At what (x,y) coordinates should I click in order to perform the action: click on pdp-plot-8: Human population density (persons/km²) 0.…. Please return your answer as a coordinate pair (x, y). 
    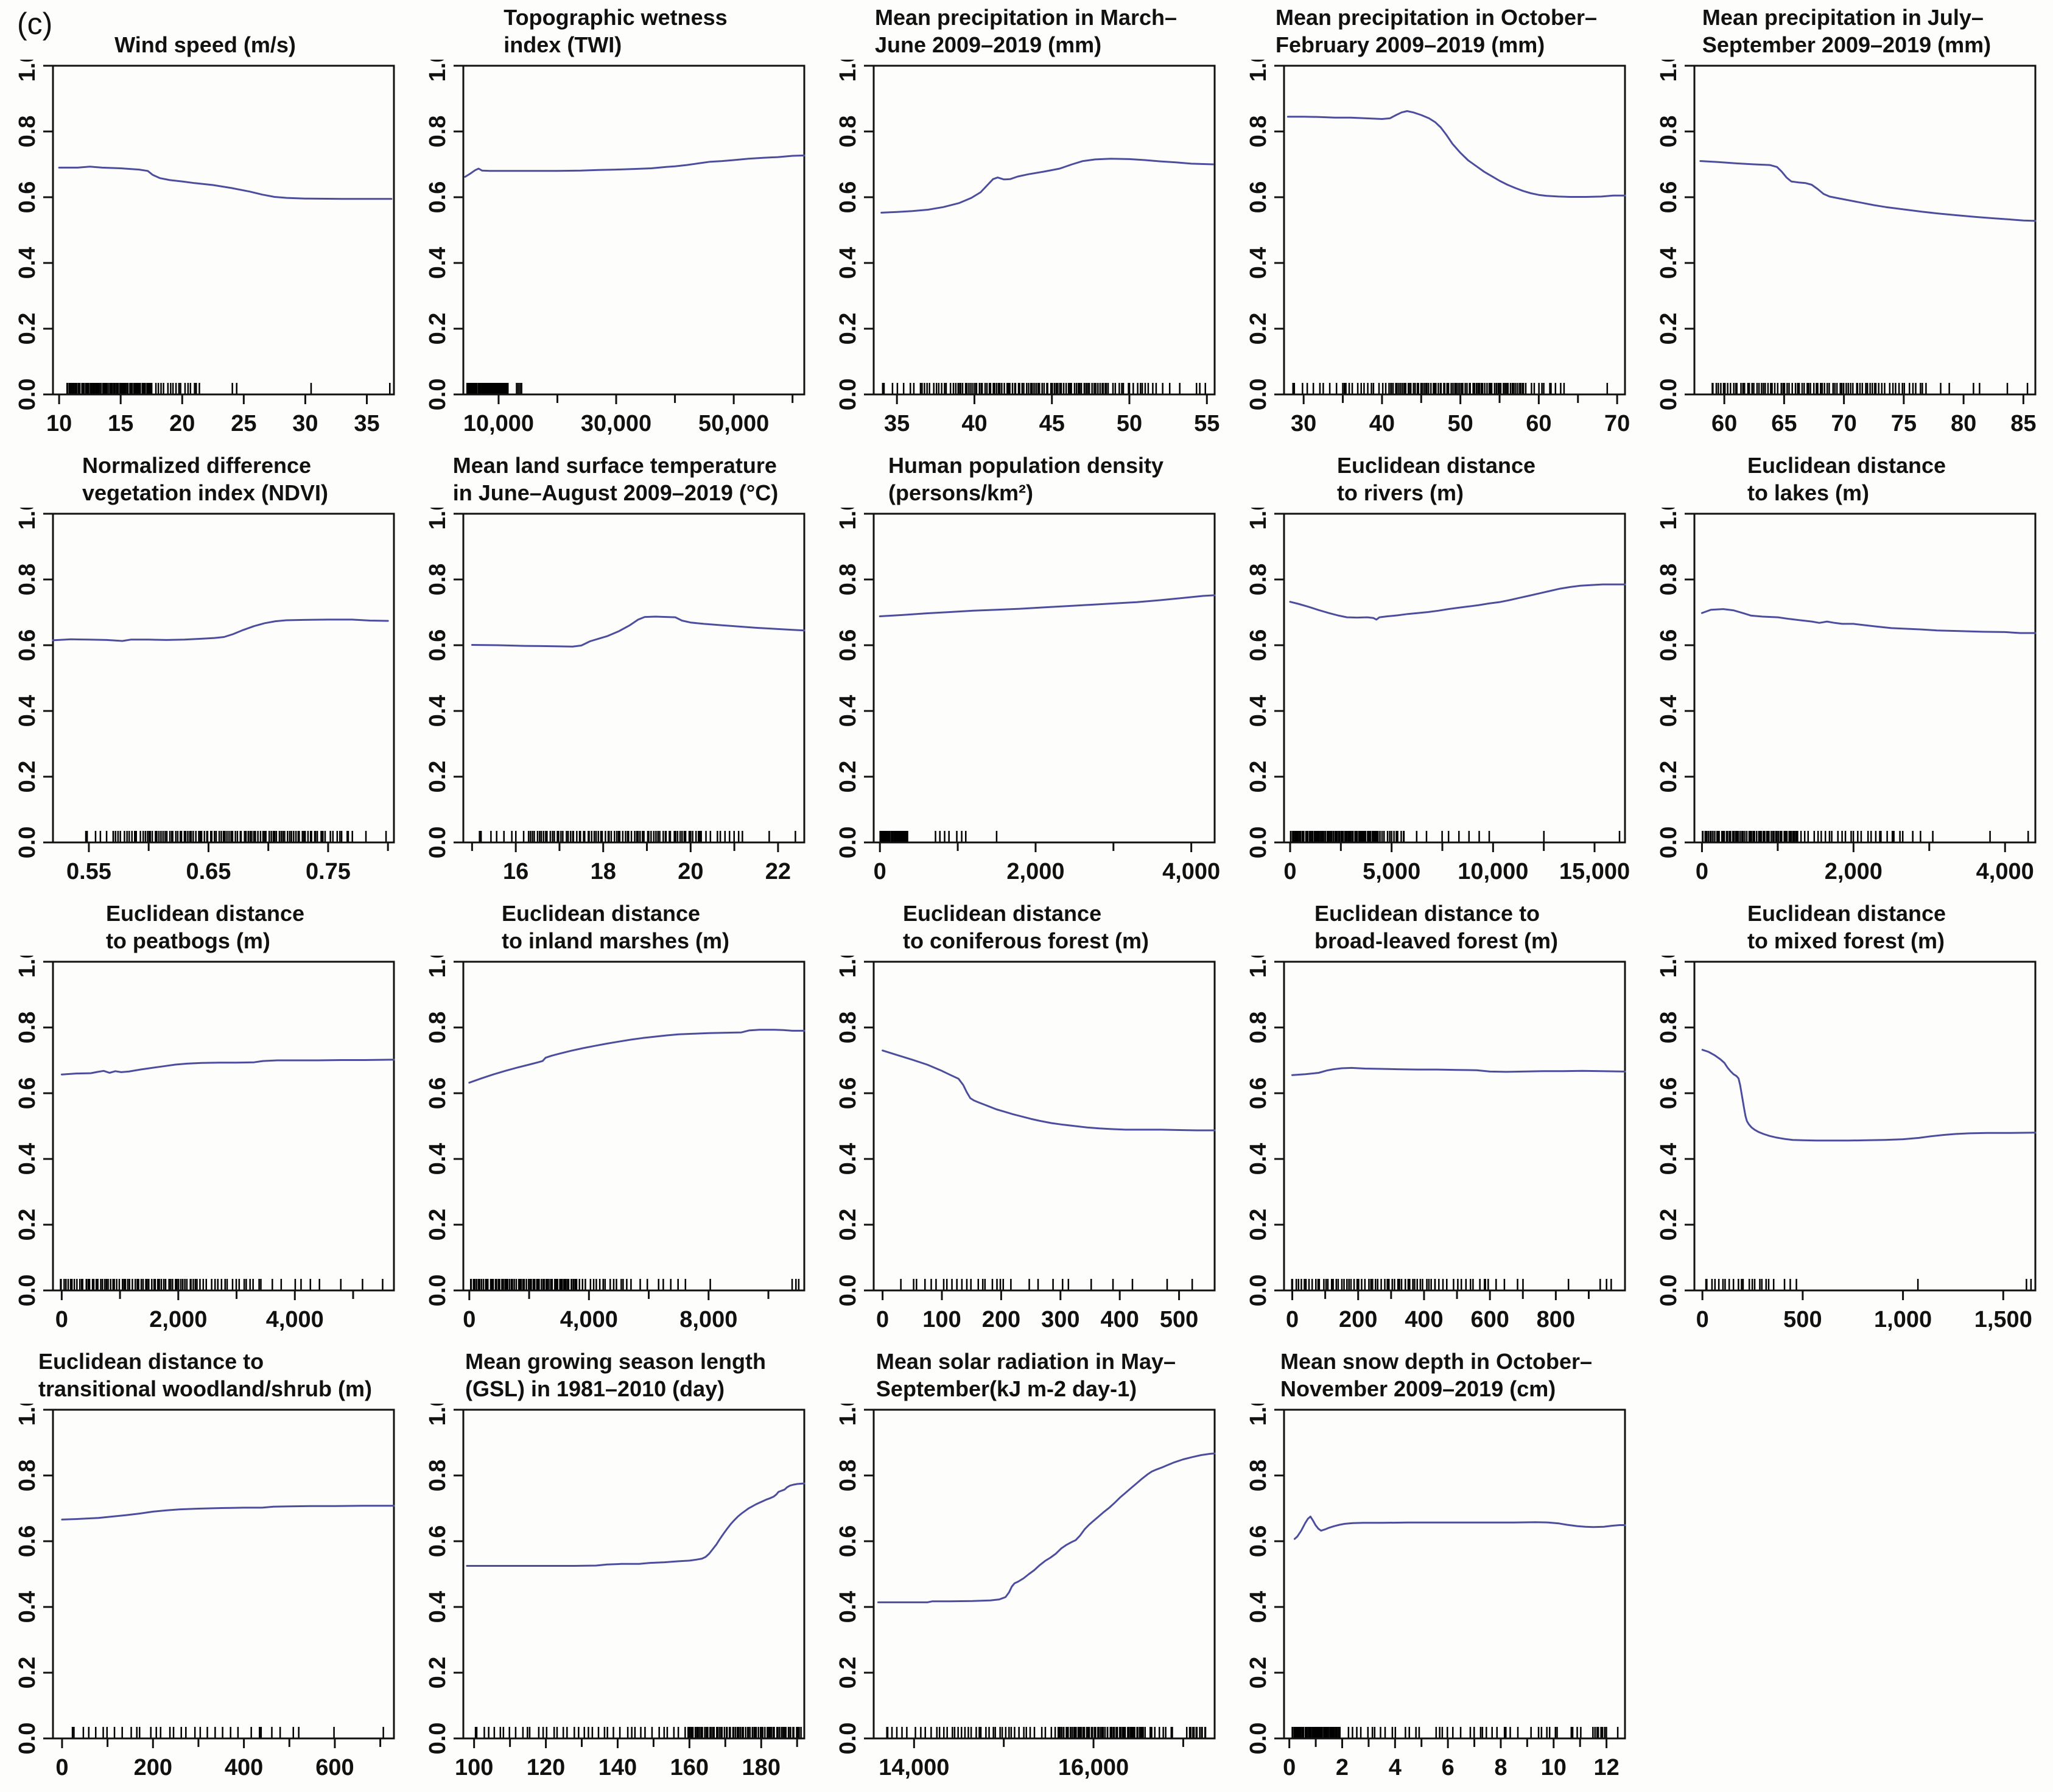
    Looking at the image, I should click on (1026, 672).